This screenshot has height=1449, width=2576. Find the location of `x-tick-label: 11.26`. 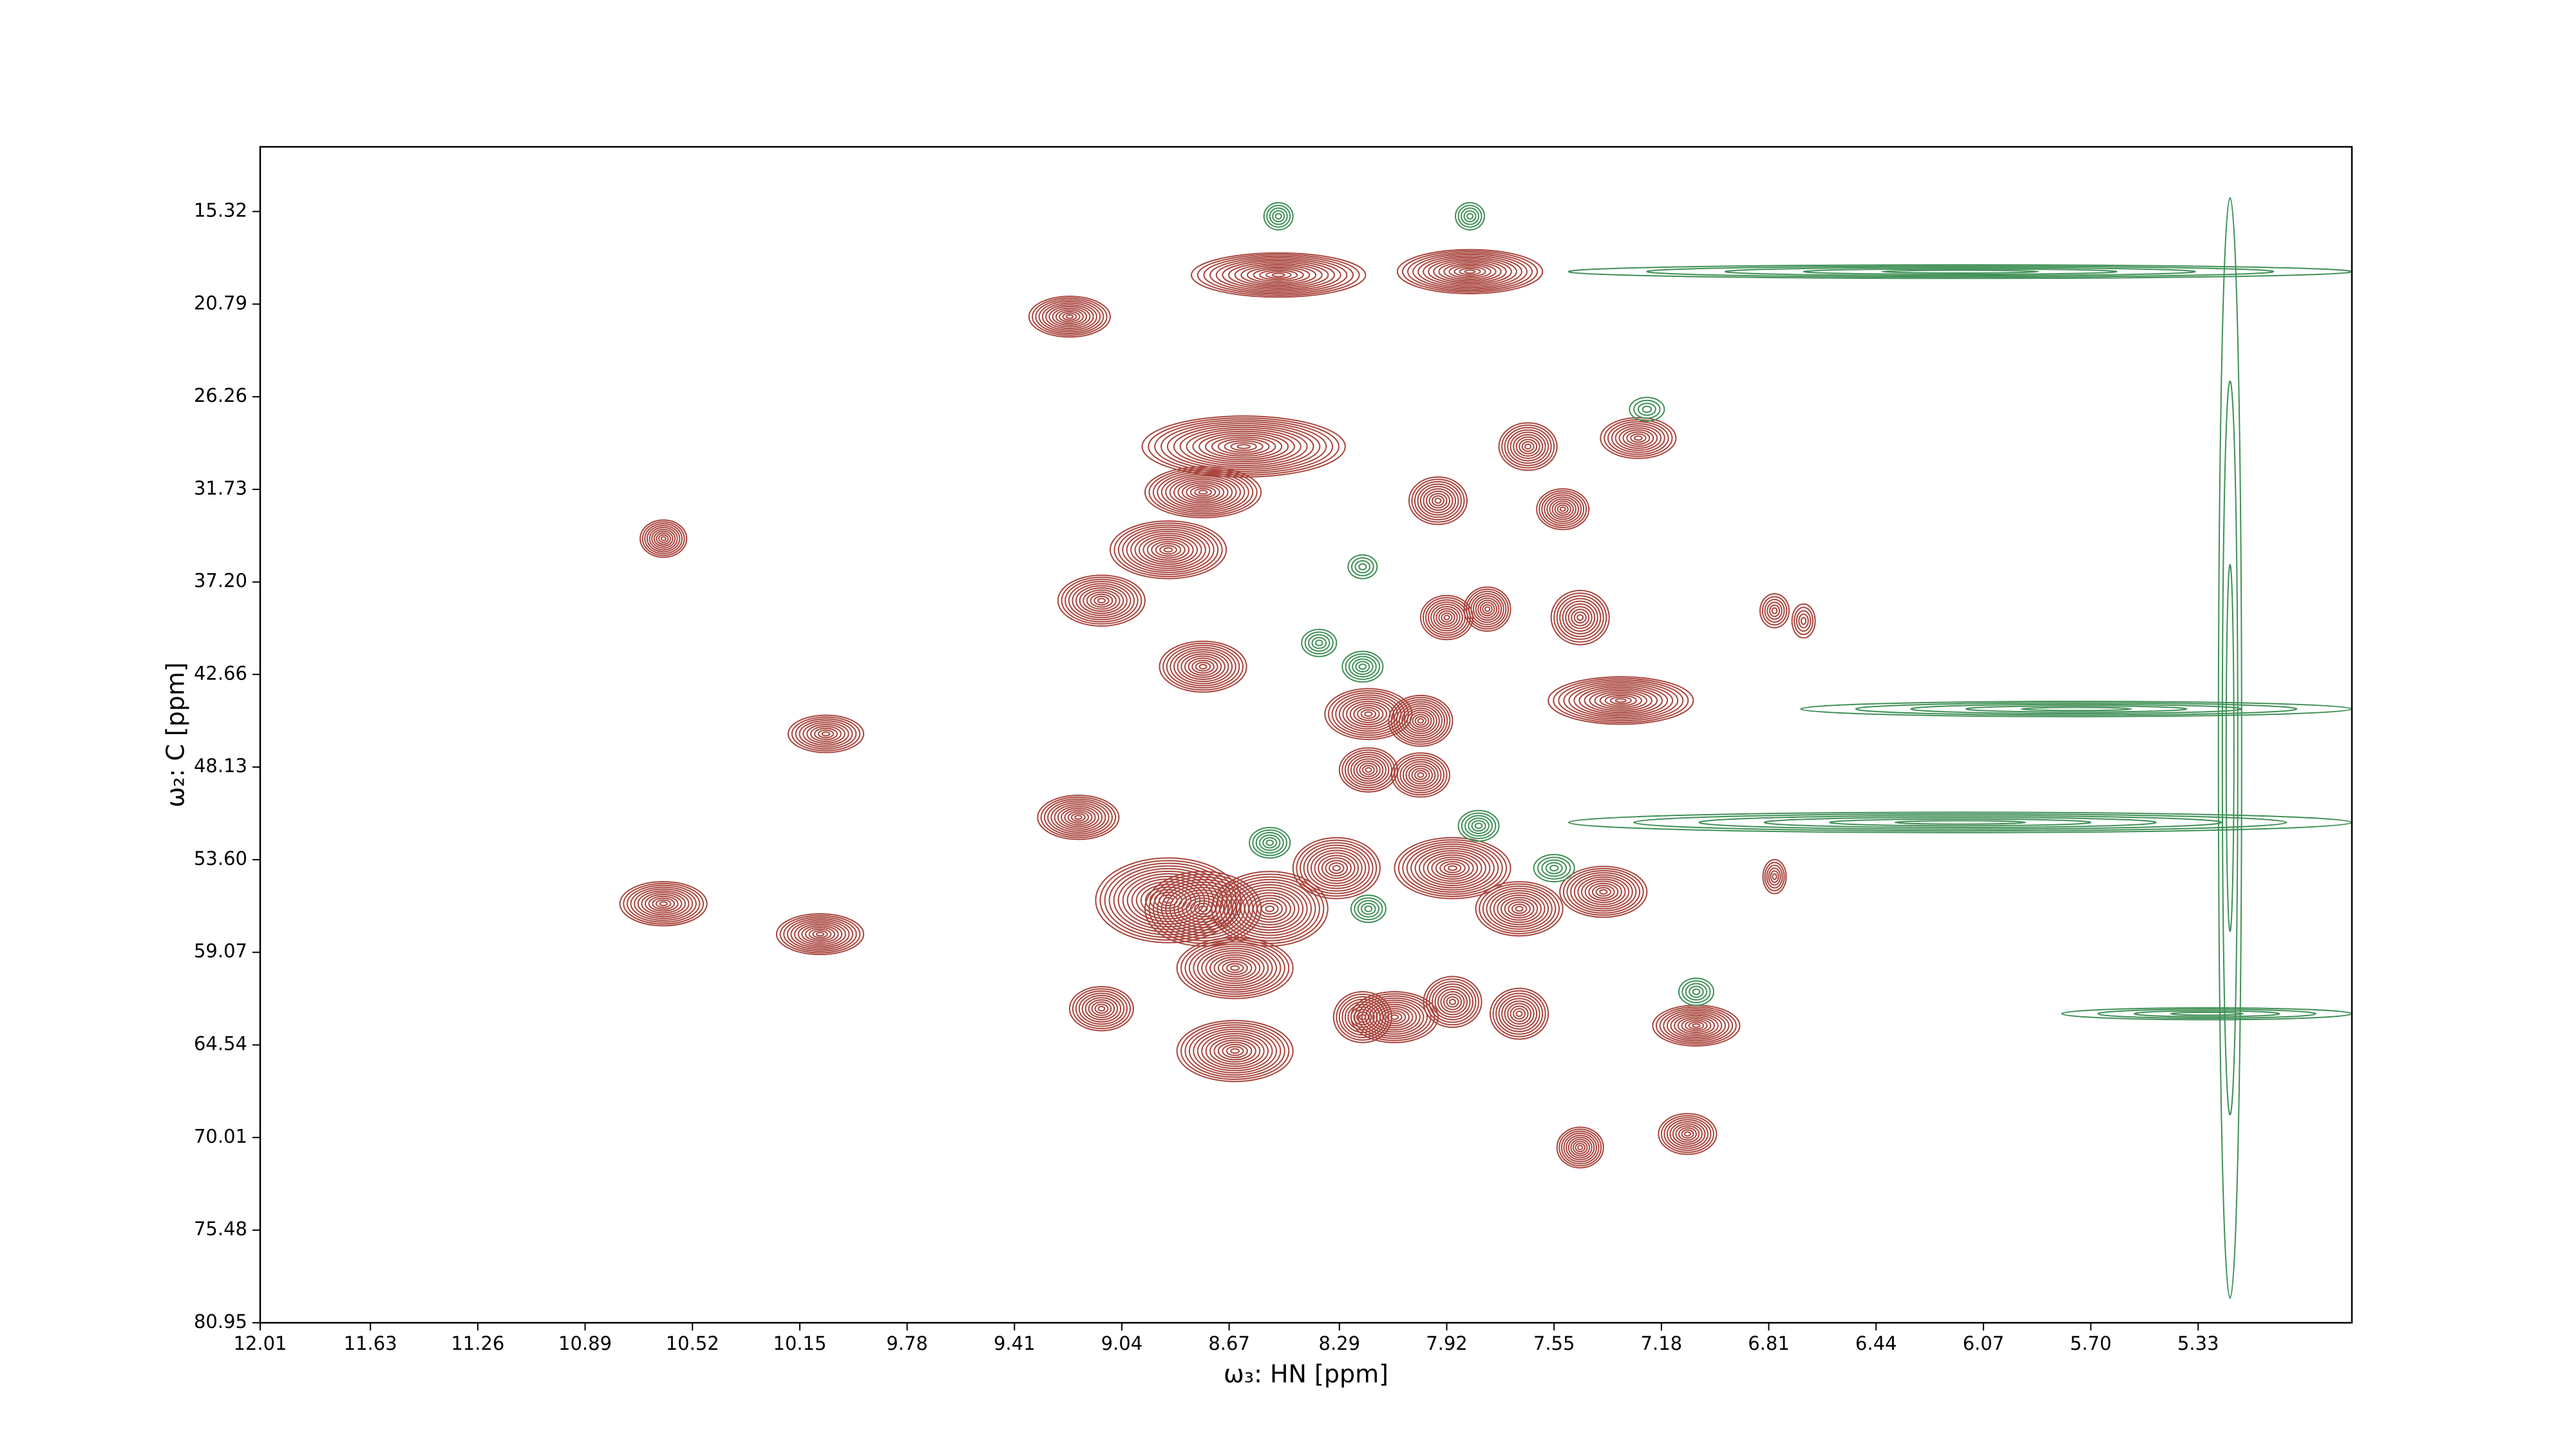

x-tick-label: 11.26 is located at coordinates (478, 1343).